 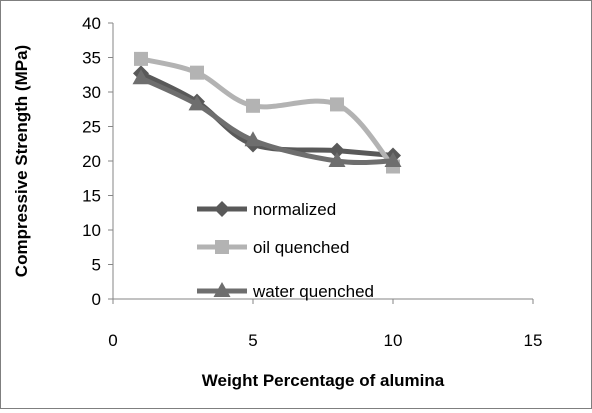 I want to click on legend-label: oil quenched, so click(x=301, y=247).